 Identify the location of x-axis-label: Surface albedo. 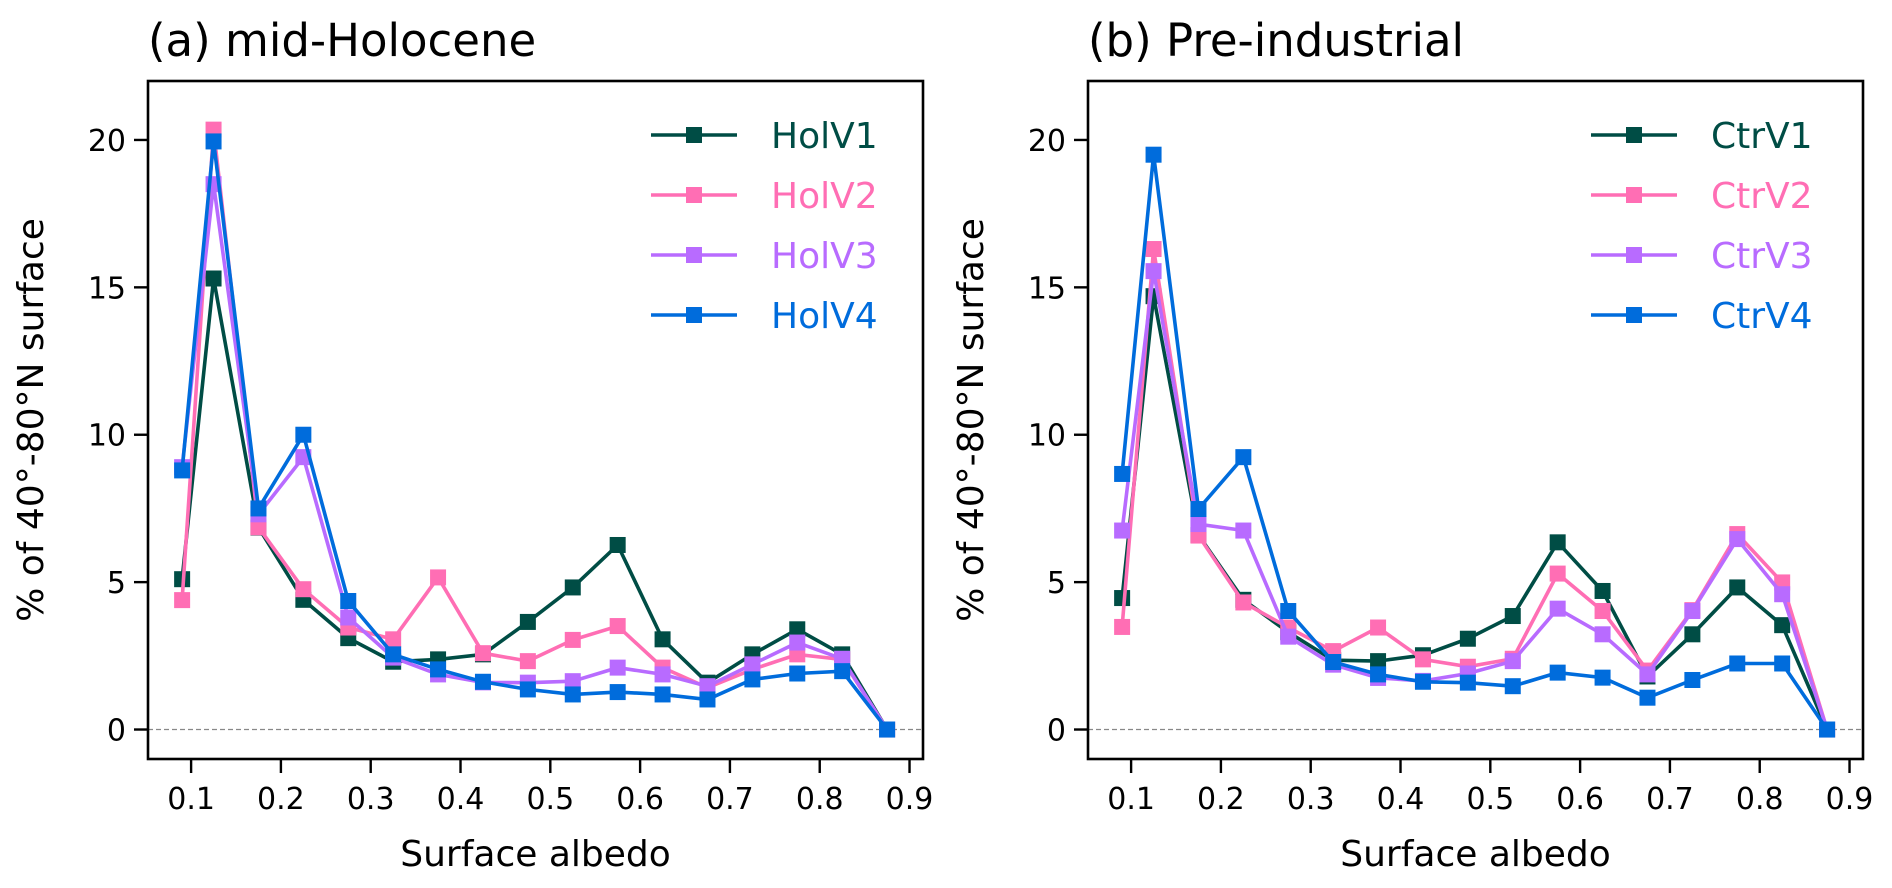
(535, 854).